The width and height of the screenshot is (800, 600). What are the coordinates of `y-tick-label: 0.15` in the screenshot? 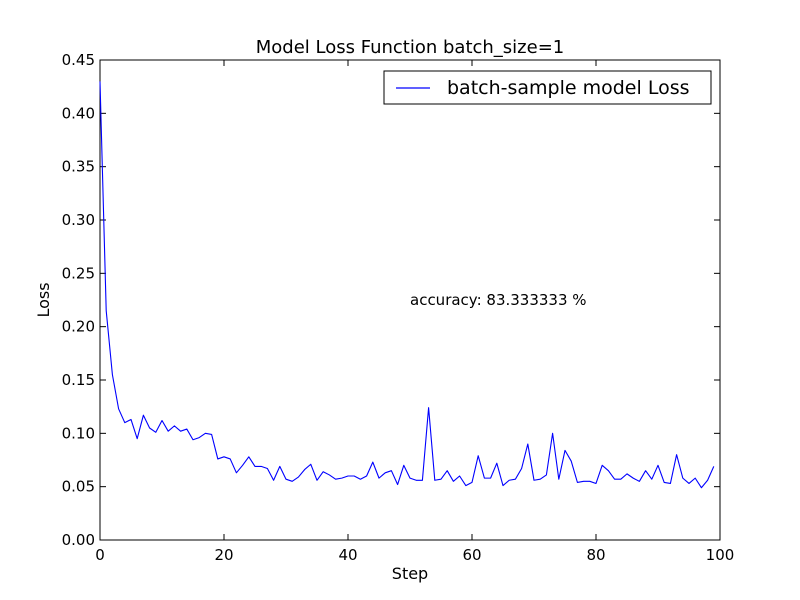 It's located at (78, 380).